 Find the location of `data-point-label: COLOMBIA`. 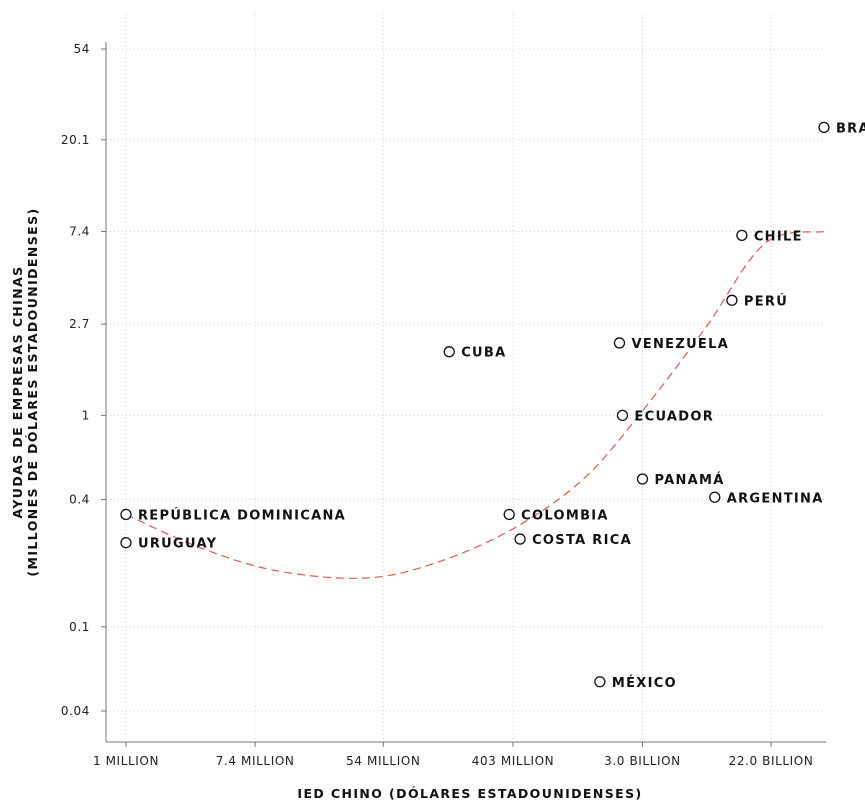

data-point-label: COLOMBIA is located at coordinates (565, 515).